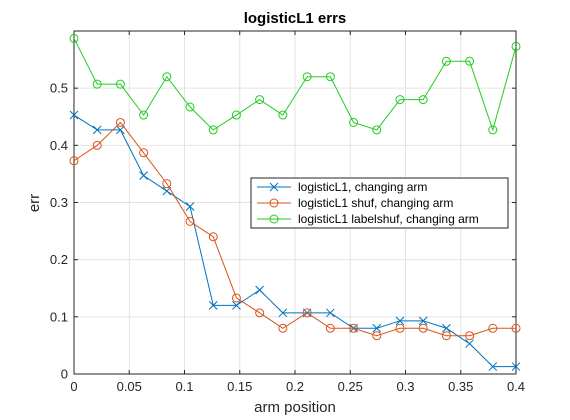  What do you see at coordinates (388, 219) in the screenshot?
I see `legend-label: logisticL1 labelshuf, changing arm` at bounding box center [388, 219].